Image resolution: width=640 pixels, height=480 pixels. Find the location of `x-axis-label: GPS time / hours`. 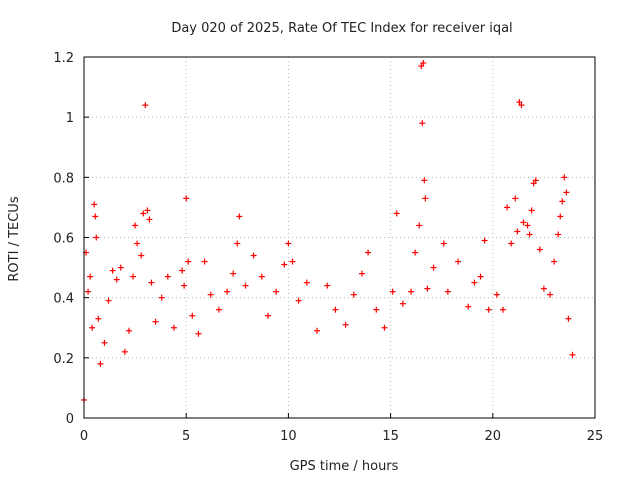

x-axis-label: GPS time / hours is located at coordinates (344, 466).